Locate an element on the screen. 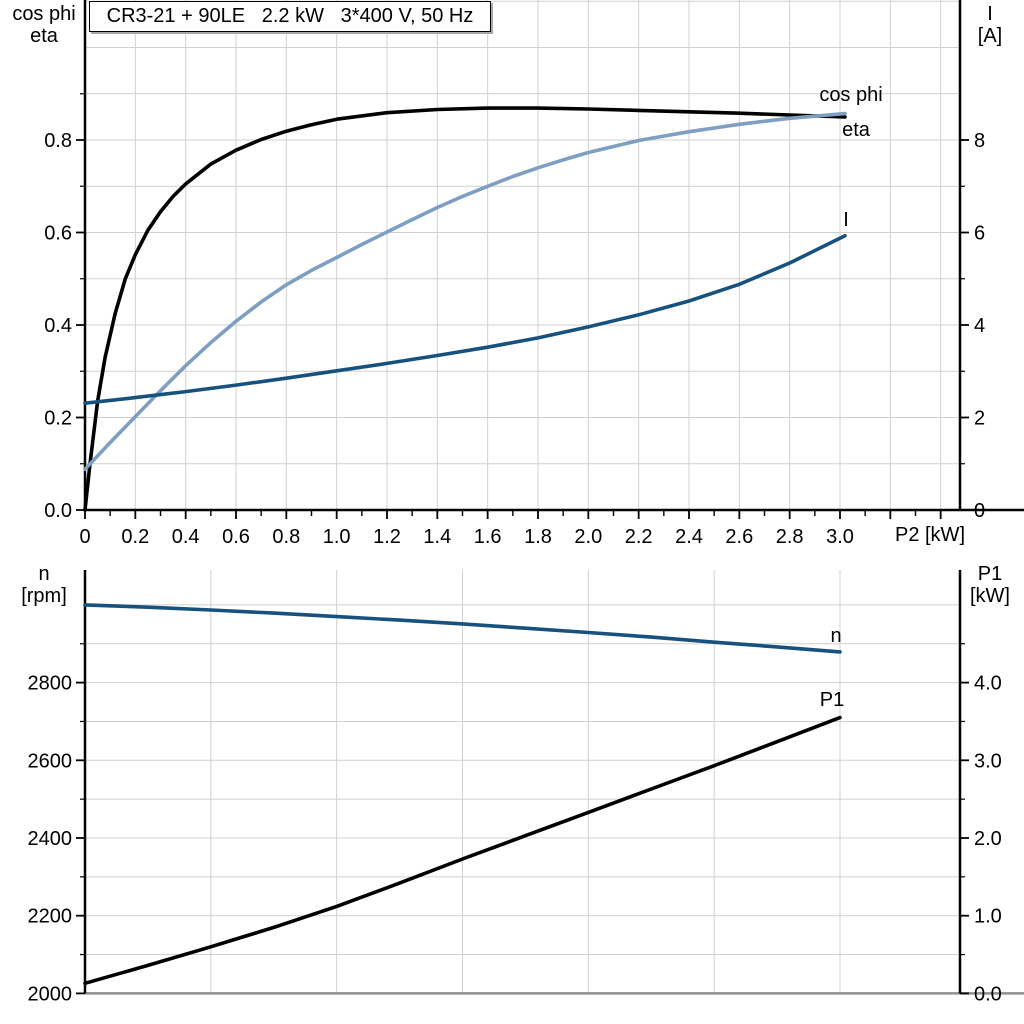 The image size is (1024, 1024). top-y-left-tick-label: 0.4 is located at coordinates (58, 326).